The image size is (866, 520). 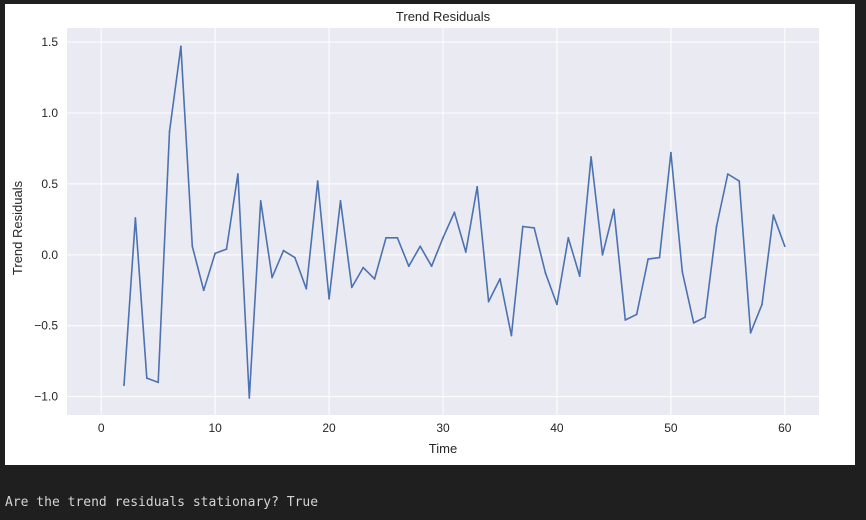 What do you see at coordinates (46, 397) in the screenshot?
I see `y-tick-label: −1.0` at bounding box center [46, 397].